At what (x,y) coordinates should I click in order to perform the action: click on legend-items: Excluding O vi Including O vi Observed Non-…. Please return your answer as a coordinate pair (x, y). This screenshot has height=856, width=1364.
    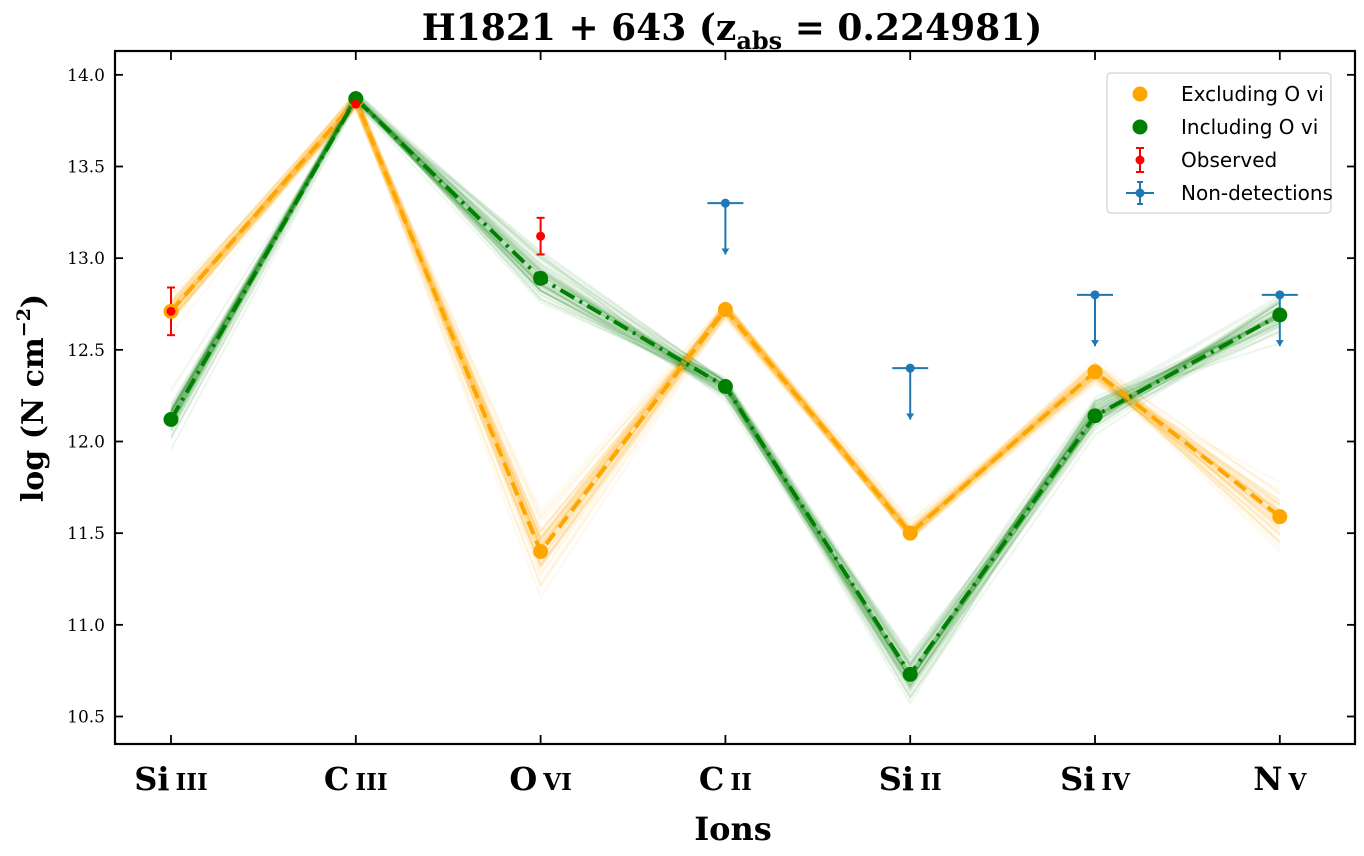
    Looking at the image, I should click on (1229, 143).